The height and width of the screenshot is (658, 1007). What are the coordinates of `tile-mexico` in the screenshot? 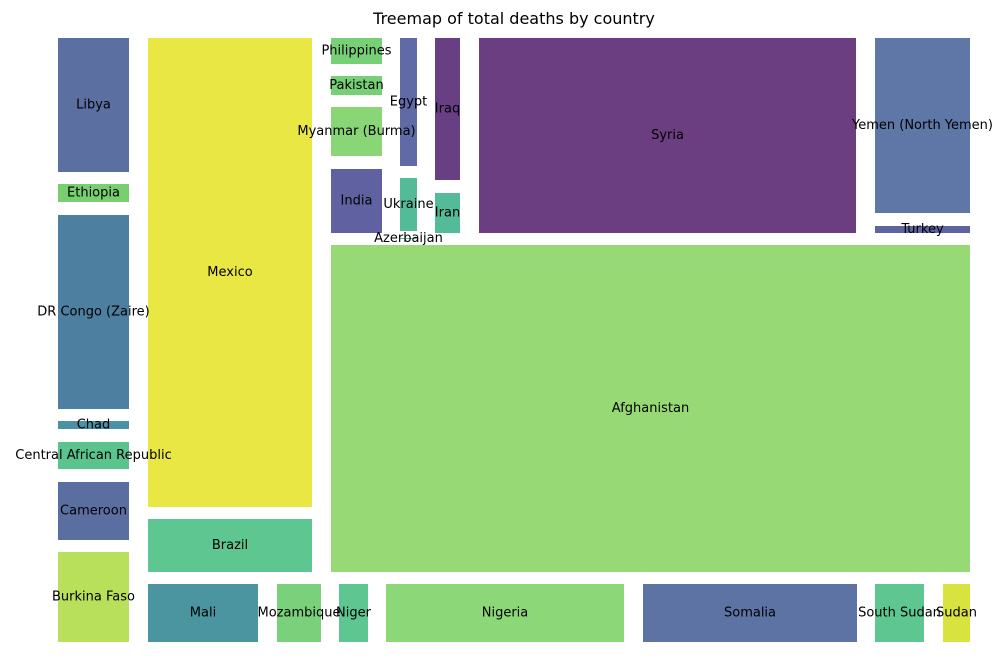 It's located at (230, 272).